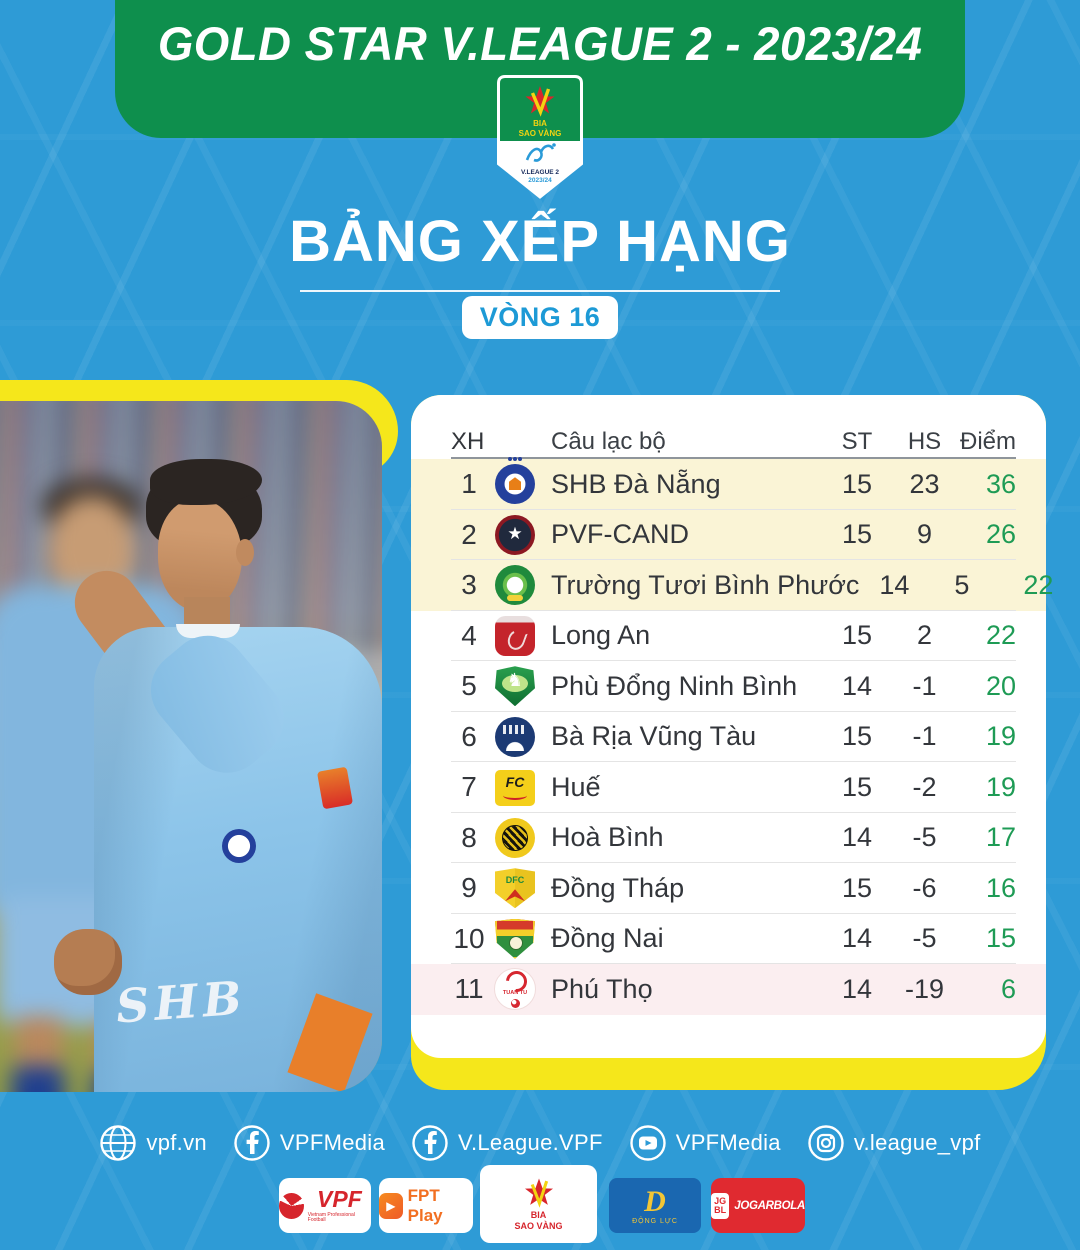 Image resolution: width=1080 pixels, height=1250 pixels. Describe the element at coordinates (758, 1205) in the screenshot. I see `sponsor-jogarbola: JG BL JOGARBOLA` at that location.